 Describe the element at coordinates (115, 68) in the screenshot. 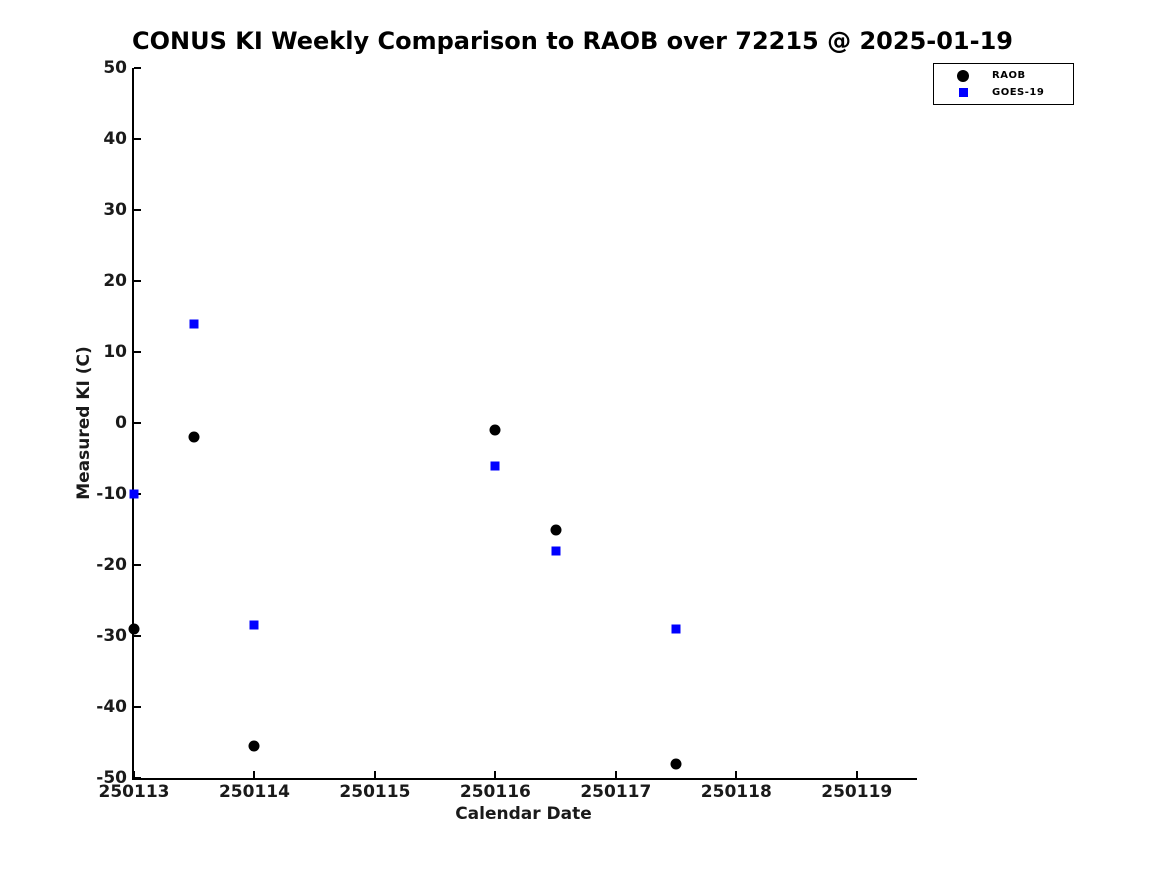

I see `y-tick-label: 50` at that location.